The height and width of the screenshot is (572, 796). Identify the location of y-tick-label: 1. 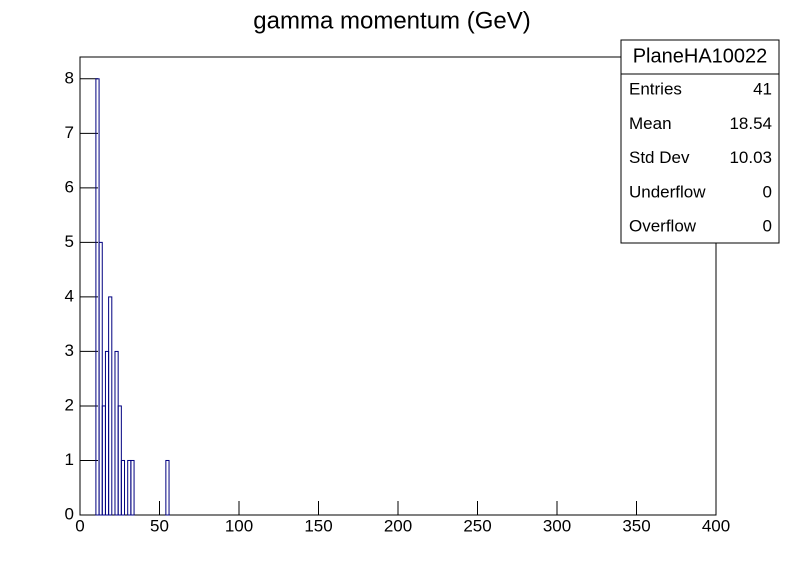
(69, 459).